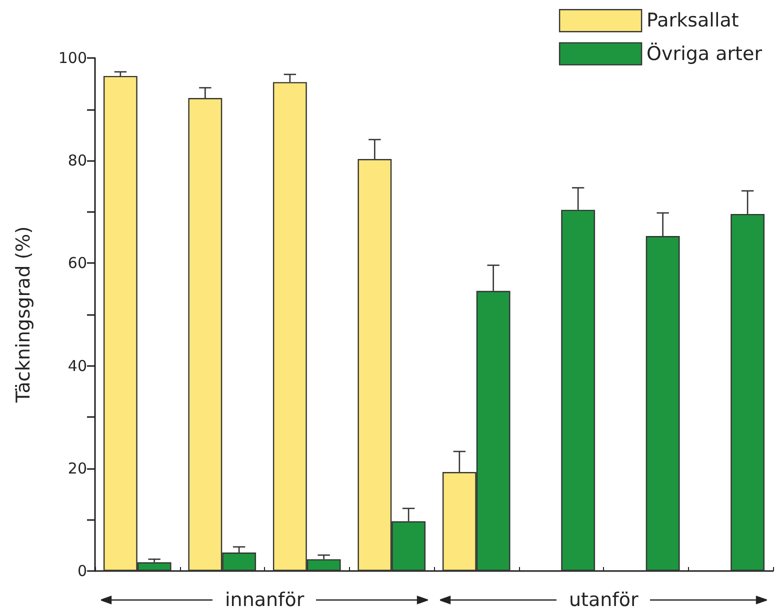 The height and width of the screenshot is (611, 775). What do you see at coordinates (82, 571) in the screenshot?
I see `y-tick-label: 0` at bounding box center [82, 571].